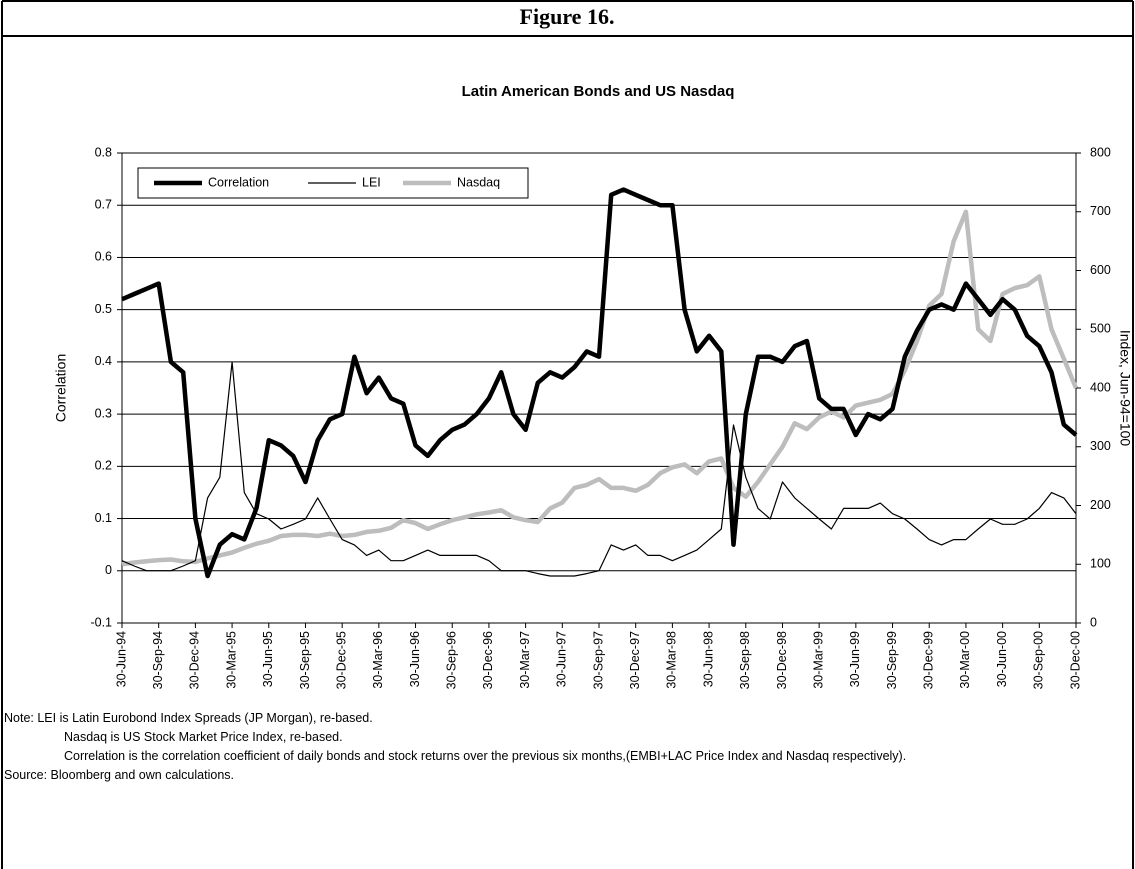 Image resolution: width=1135 pixels, height=869 pixels. What do you see at coordinates (103, 413) in the screenshot?
I see `y-tick-label: 0.3` at bounding box center [103, 413].